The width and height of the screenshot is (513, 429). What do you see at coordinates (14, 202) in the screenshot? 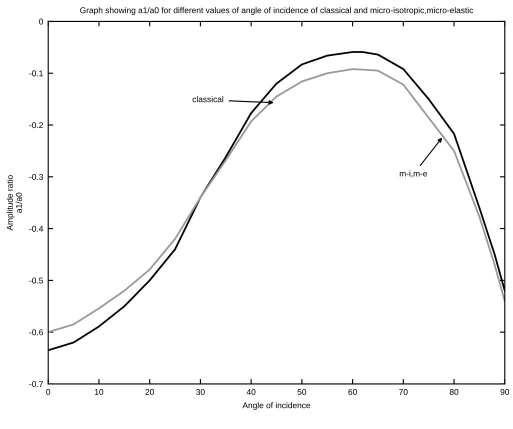
I see `y-axis-title: Amplitude ratio a1/a0` at bounding box center [14, 202].